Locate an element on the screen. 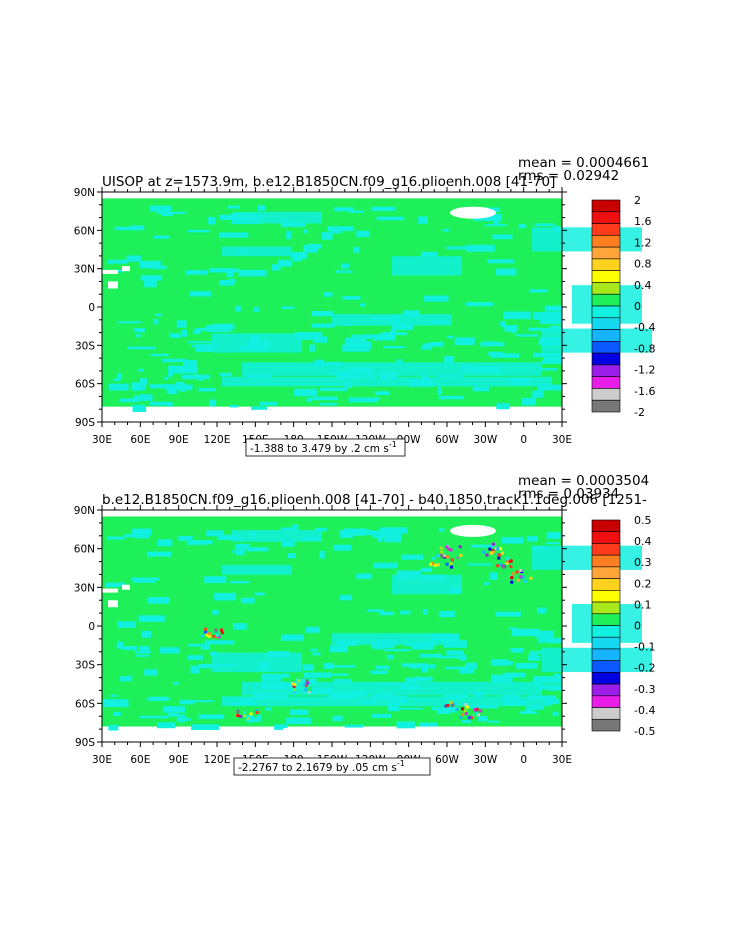  mean-stat: mean = 0.0003504 is located at coordinates (583, 481).